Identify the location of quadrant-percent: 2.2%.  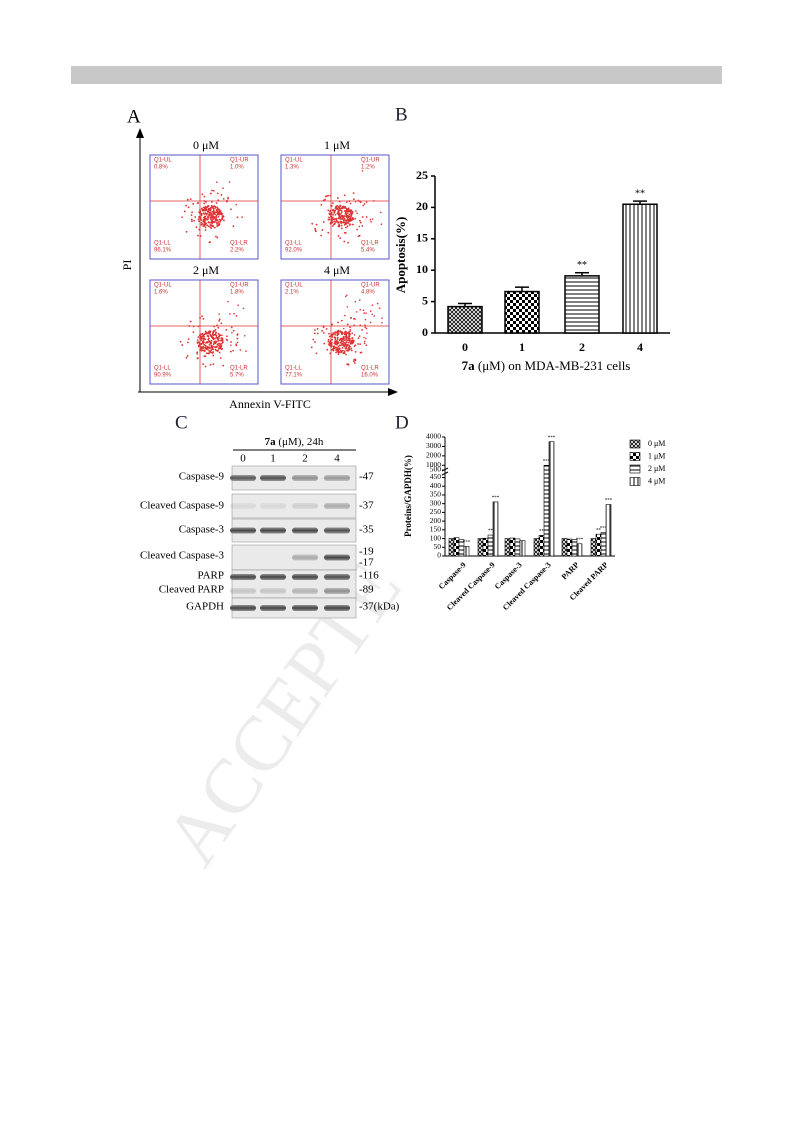
(237, 251).